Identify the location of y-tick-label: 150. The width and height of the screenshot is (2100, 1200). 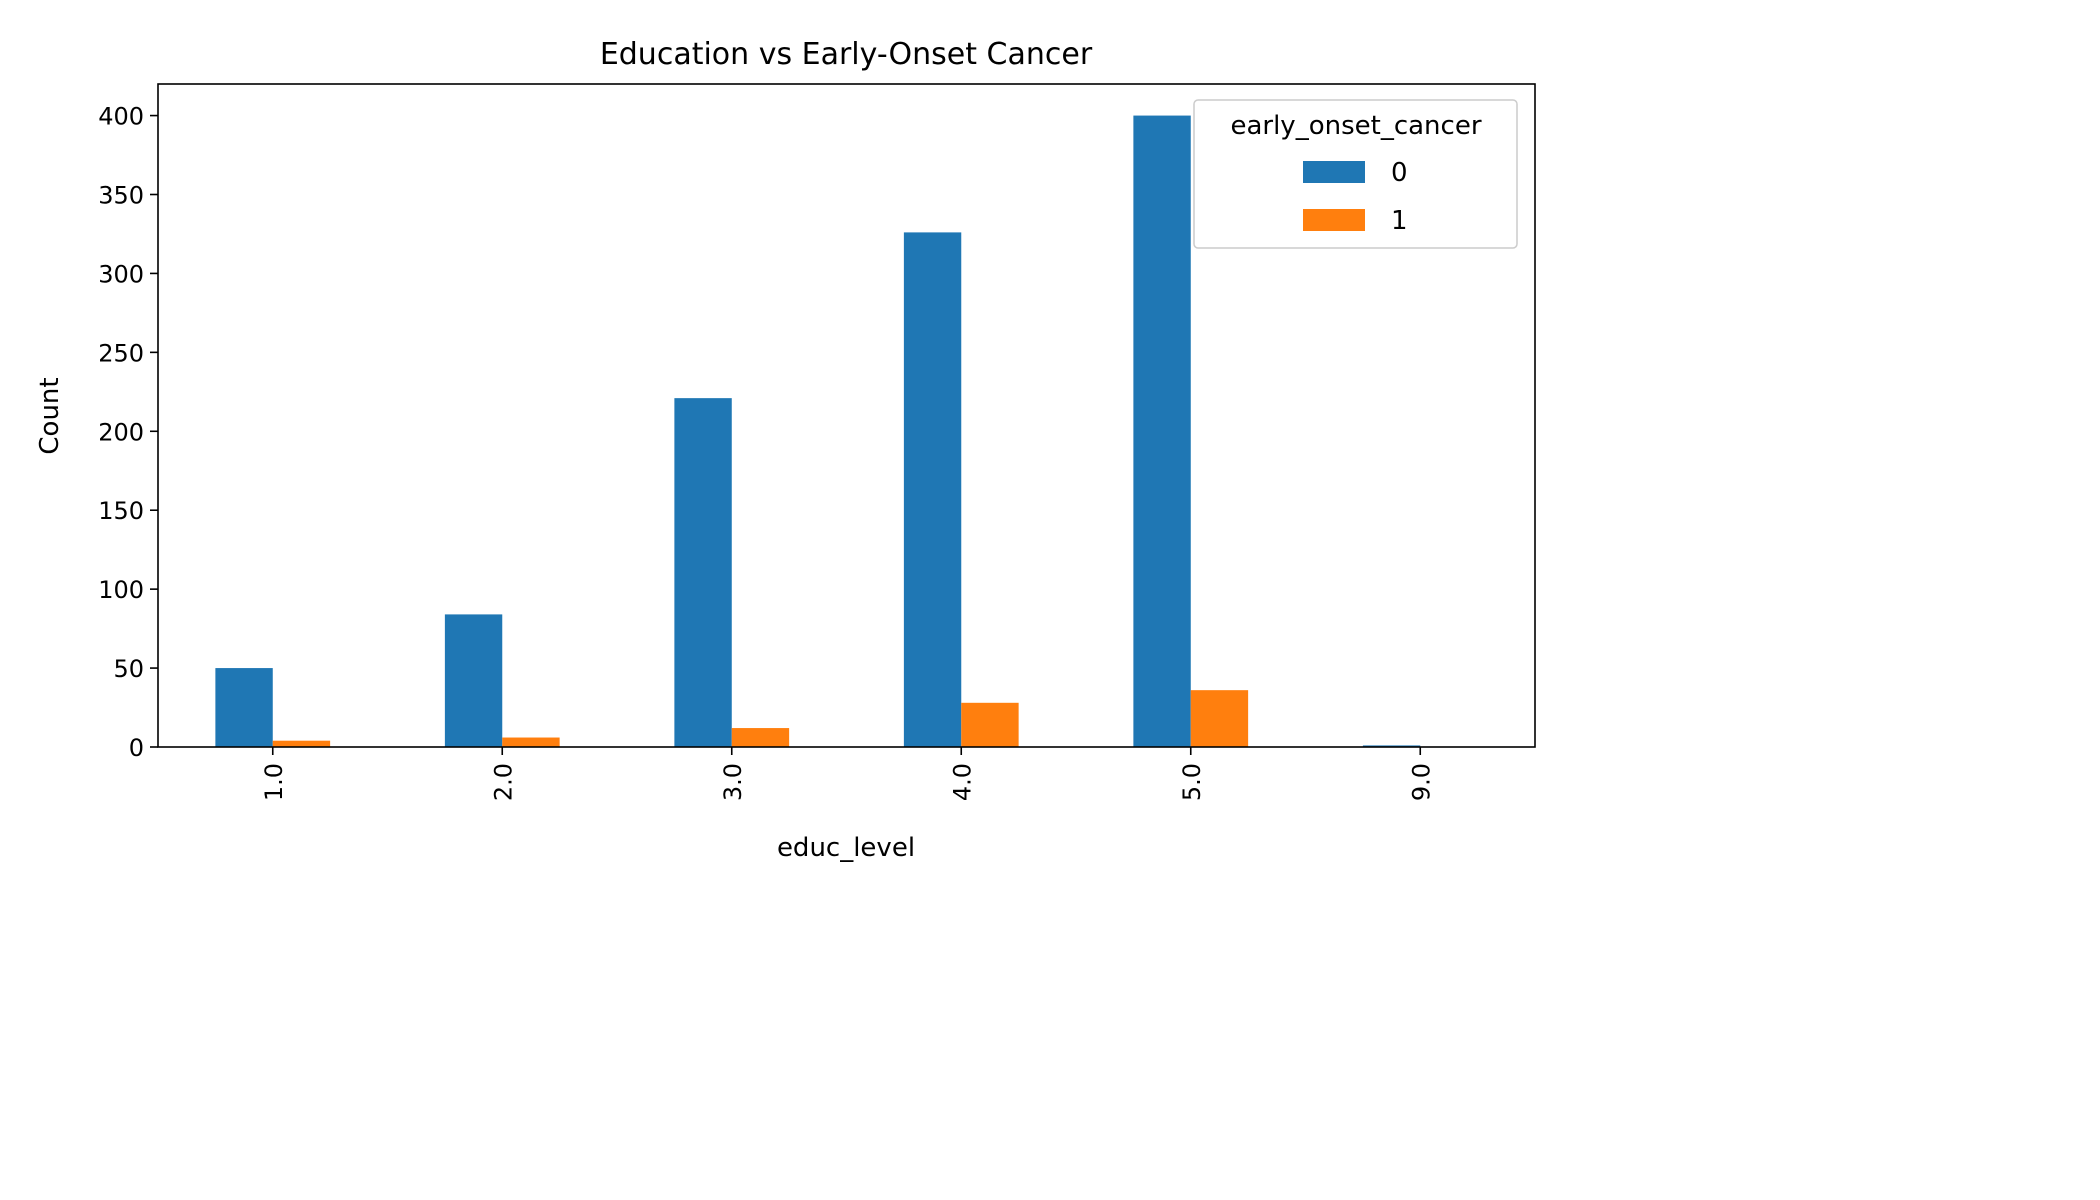
(121, 511).